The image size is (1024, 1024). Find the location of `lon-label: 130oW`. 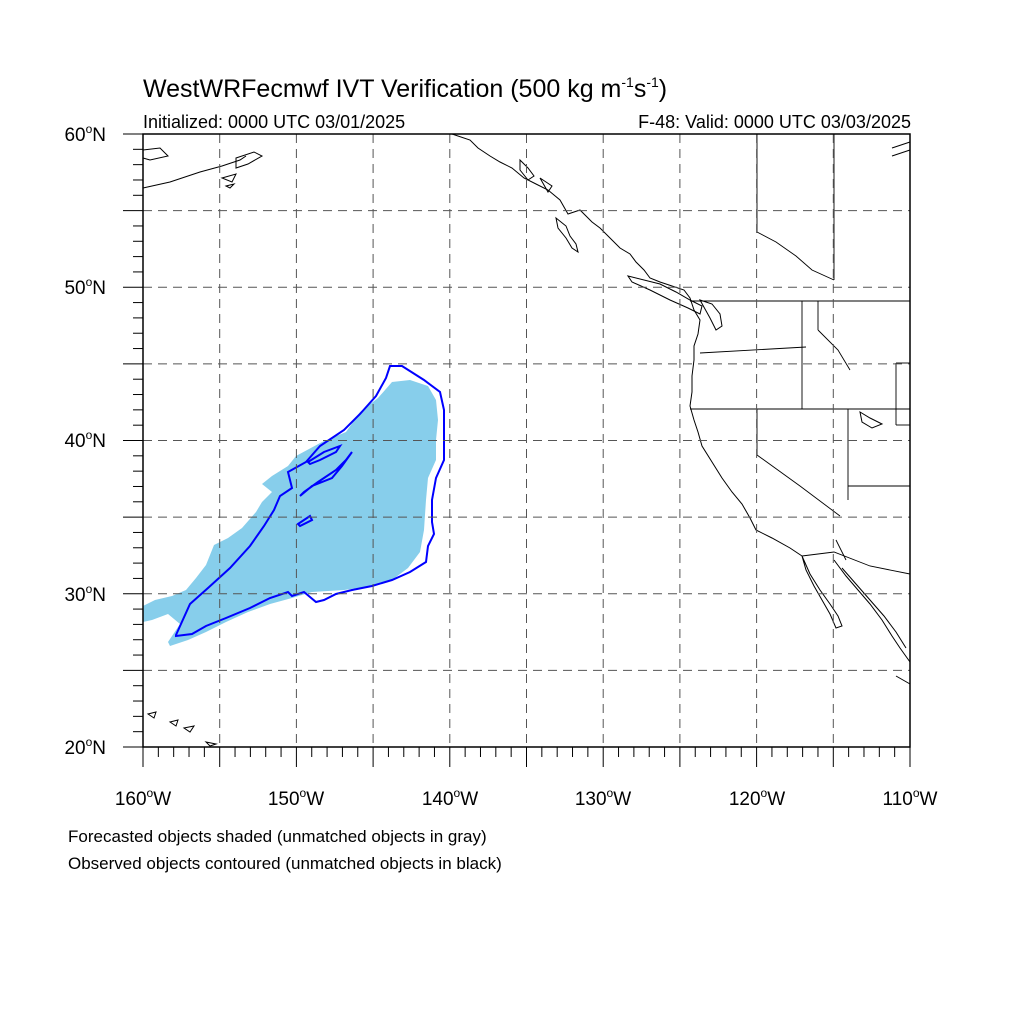

lon-label: 130oW is located at coordinates (603, 798).